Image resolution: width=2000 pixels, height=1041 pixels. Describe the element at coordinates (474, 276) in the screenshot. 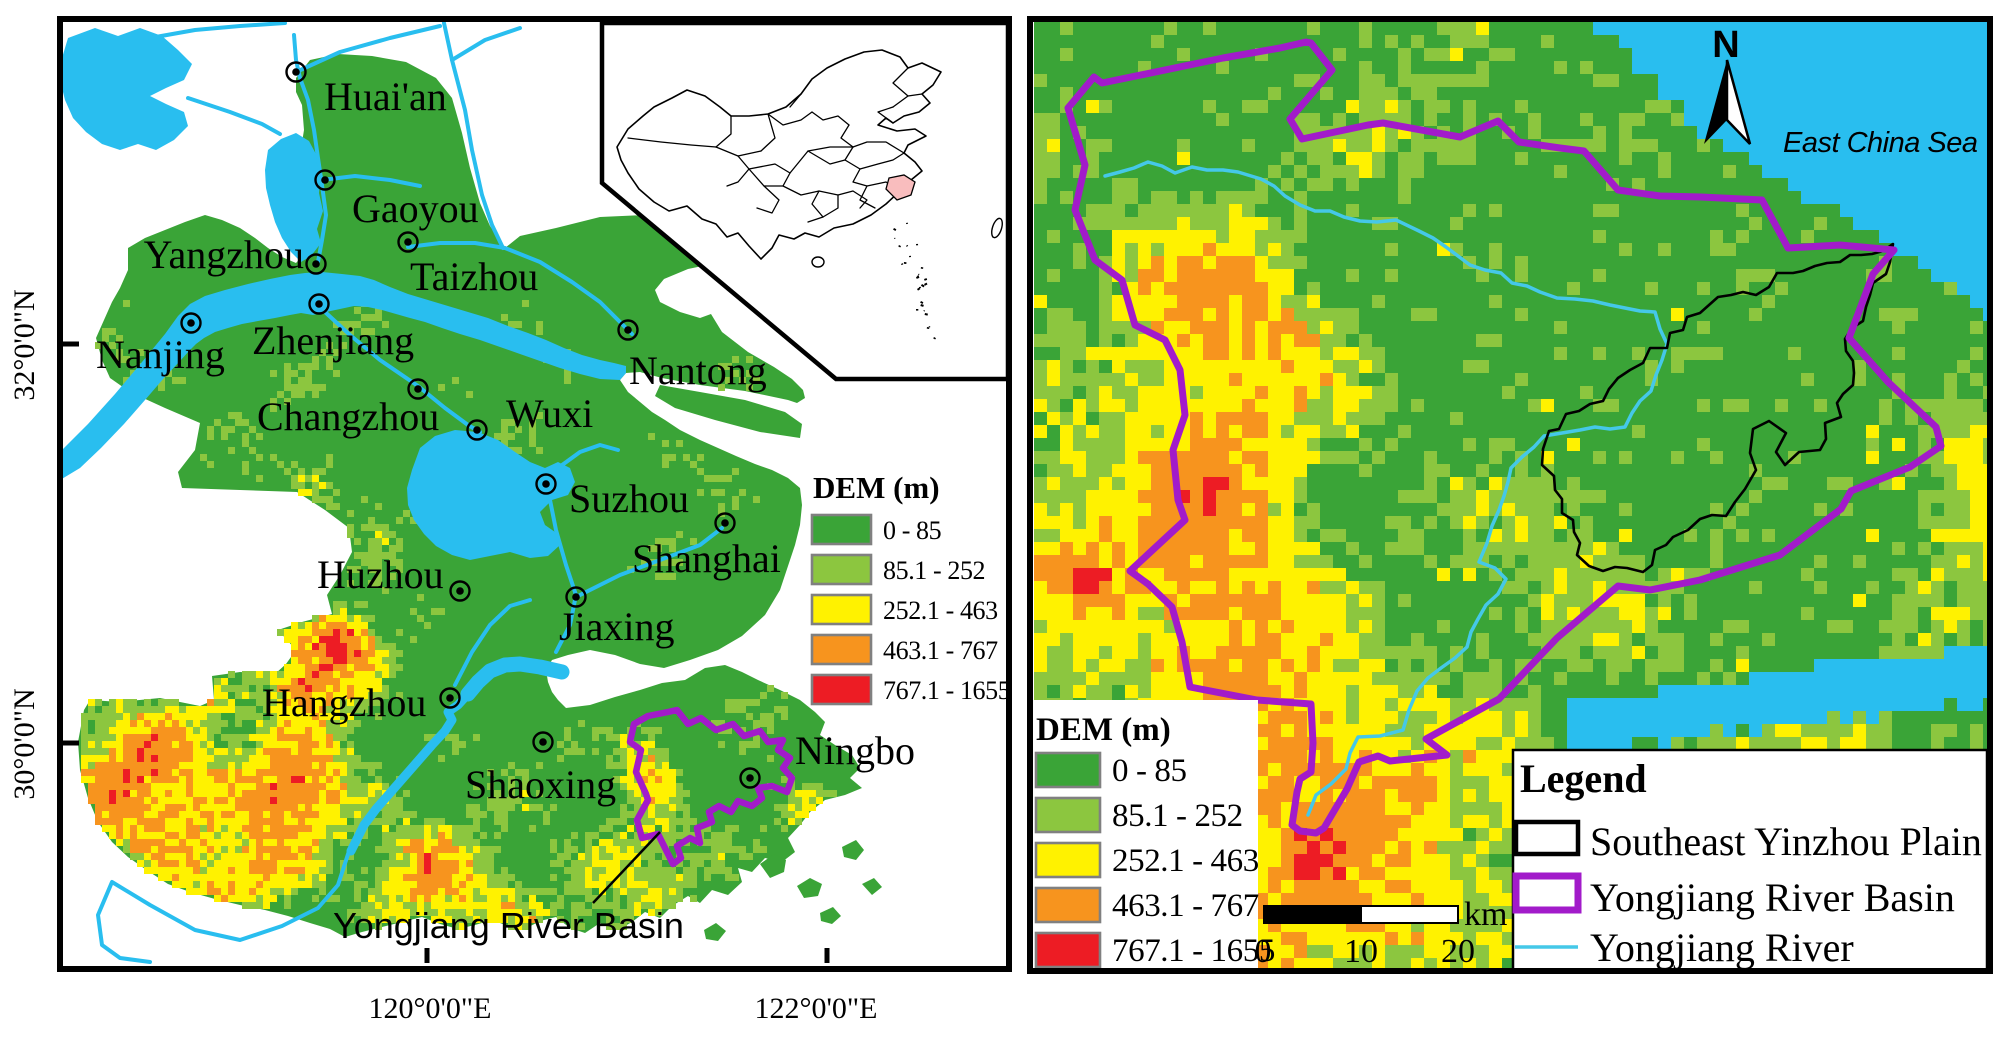

I see `svg-text: Taizhou` at that location.